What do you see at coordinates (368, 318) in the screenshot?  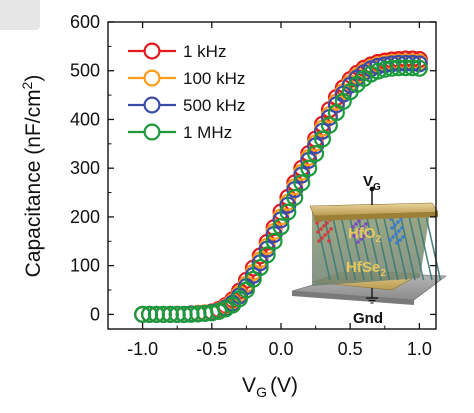 I see `ground-label: Gnd` at bounding box center [368, 318].